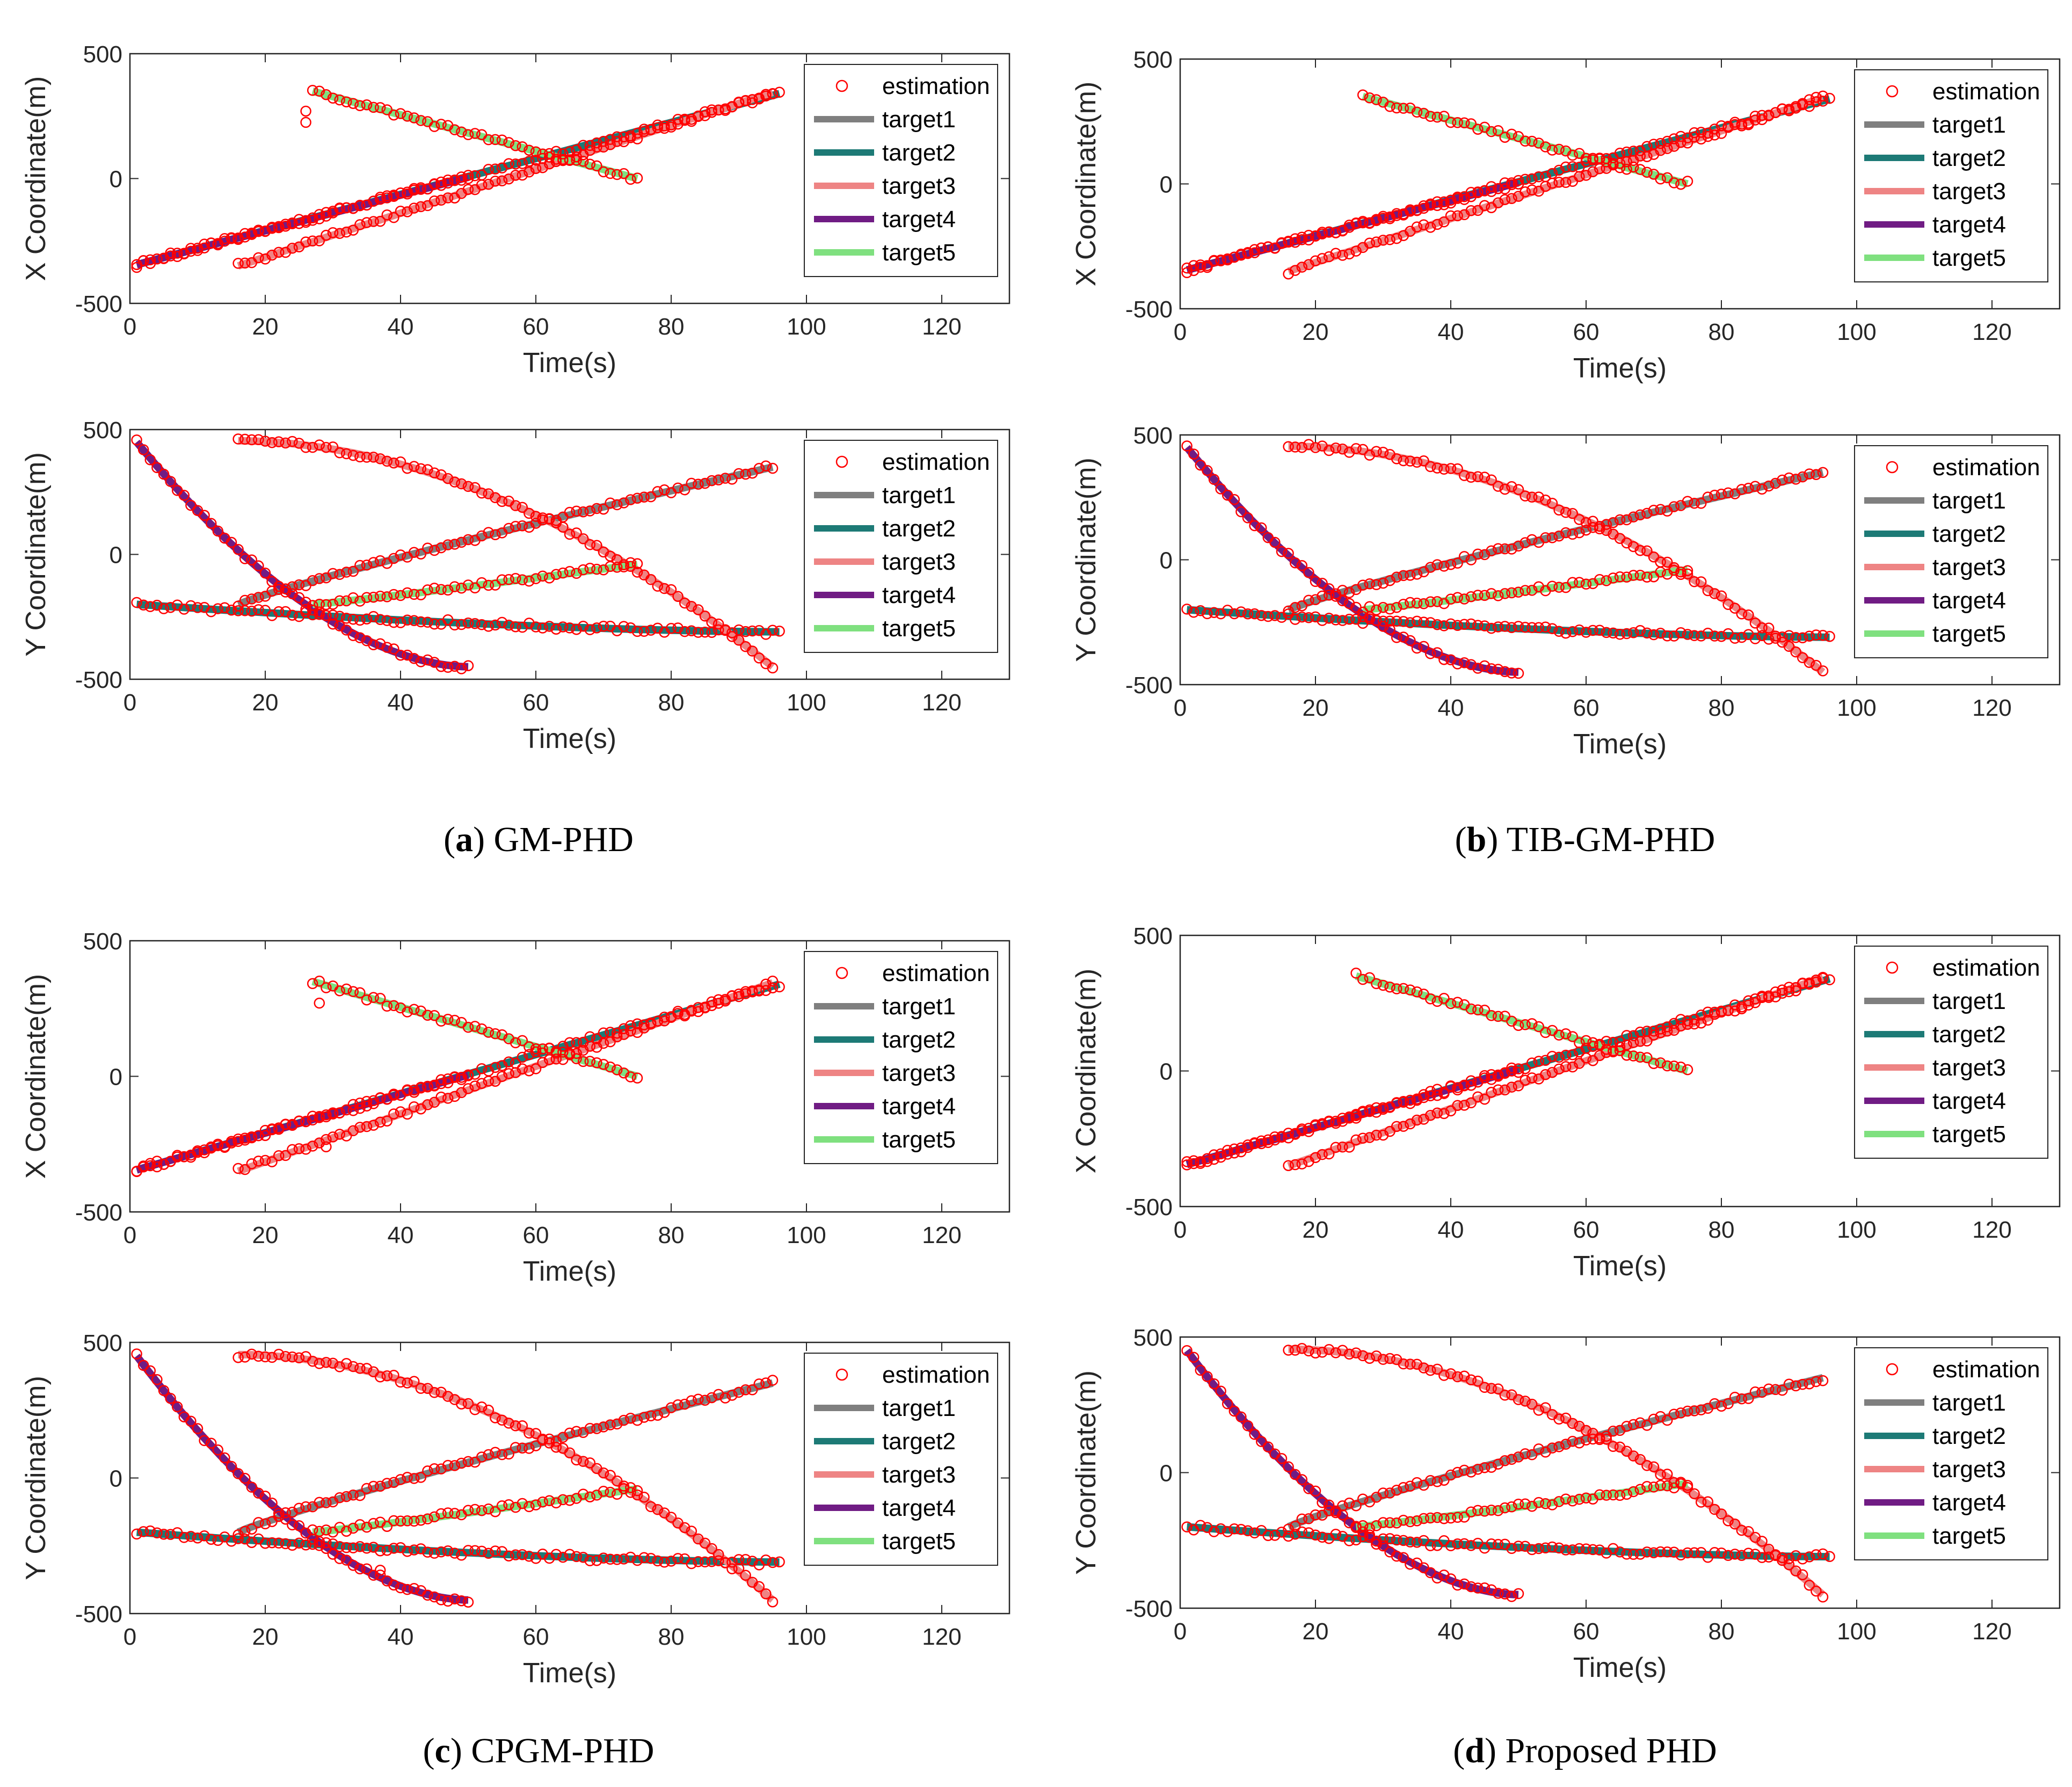 Image resolution: width=2072 pixels, height=1787 pixels. Describe the element at coordinates (671, 702) in the screenshot. I see `x-tick-label: 80` at that location.